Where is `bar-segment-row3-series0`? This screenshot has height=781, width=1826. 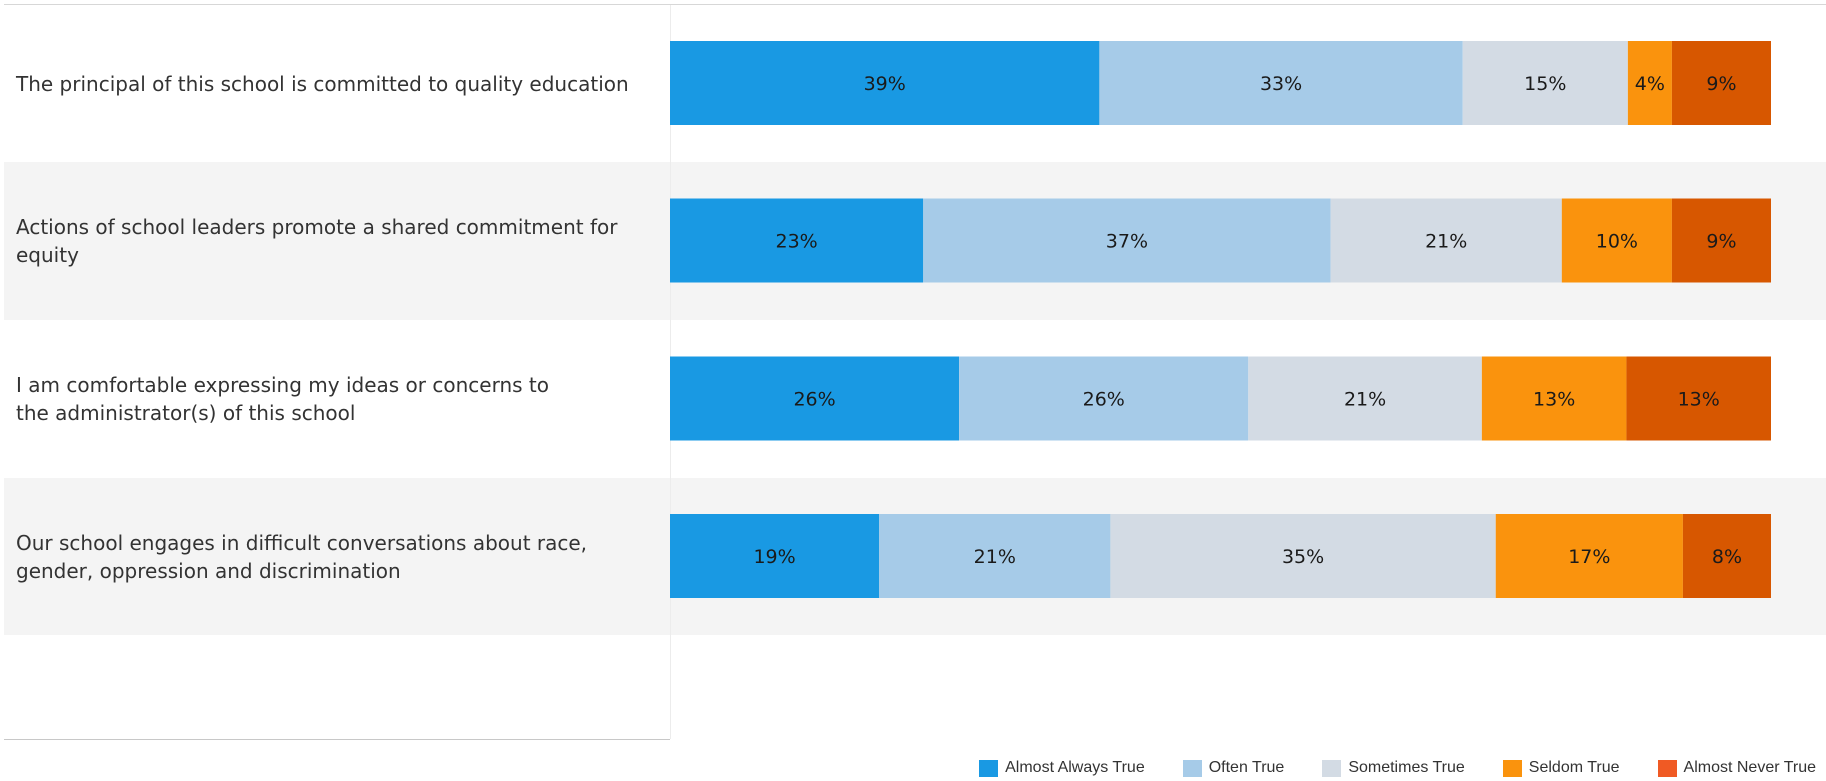
bar-segment-row3-series0 is located at coordinates (775, 556).